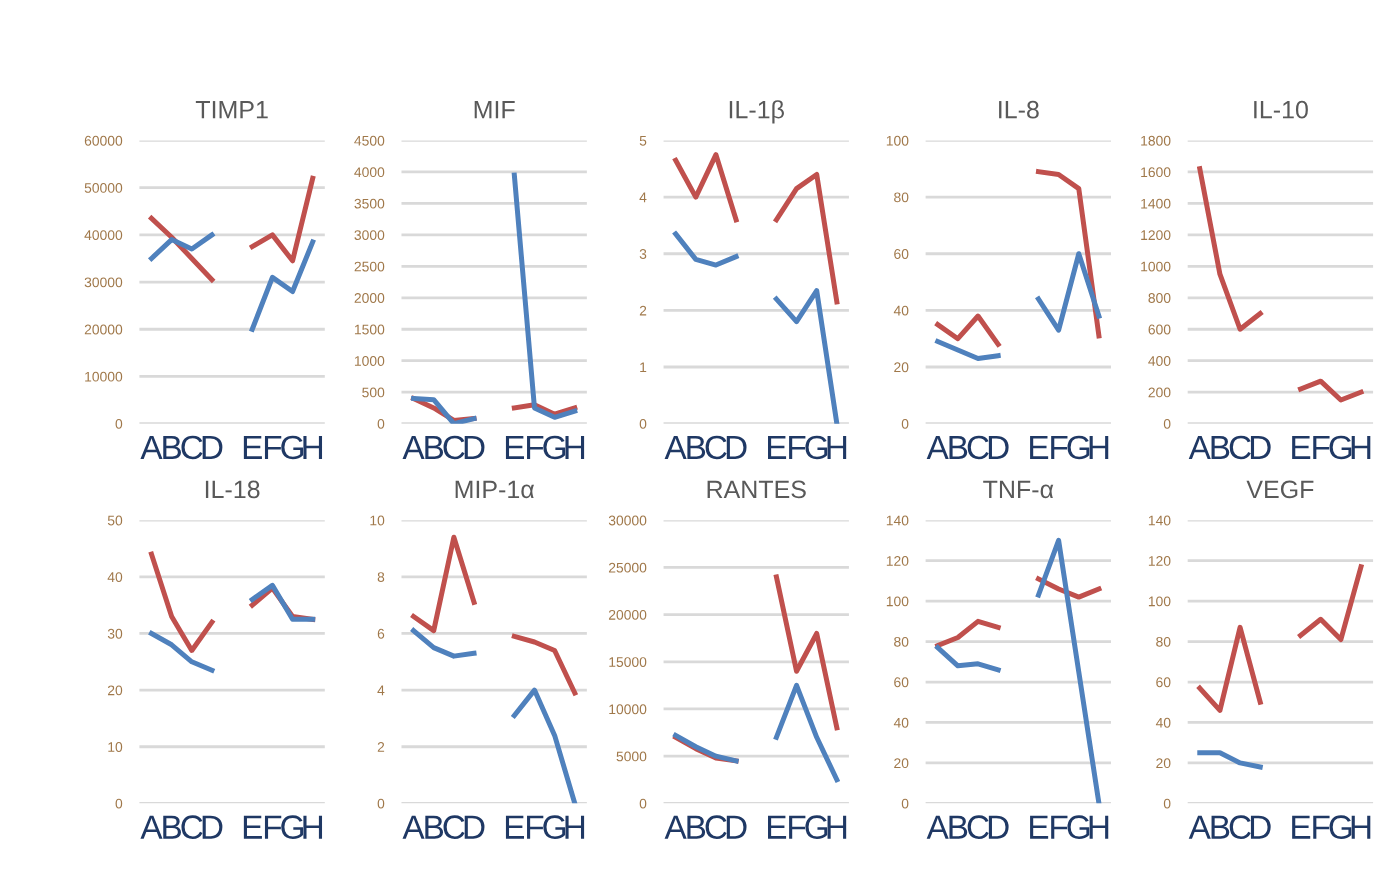 This screenshot has height=878, width=1394. What do you see at coordinates (1280, 489) in the screenshot?
I see `chart-title: VEGF` at bounding box center [1280, 489].